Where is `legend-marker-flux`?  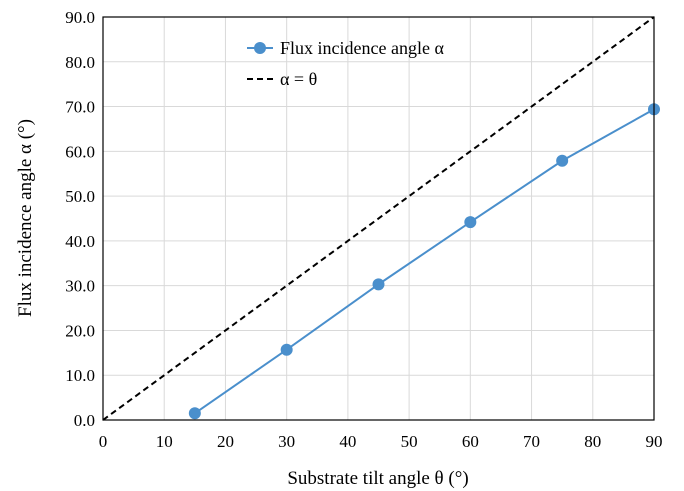
legend-marker-flux is located at coordinates (260, 48).